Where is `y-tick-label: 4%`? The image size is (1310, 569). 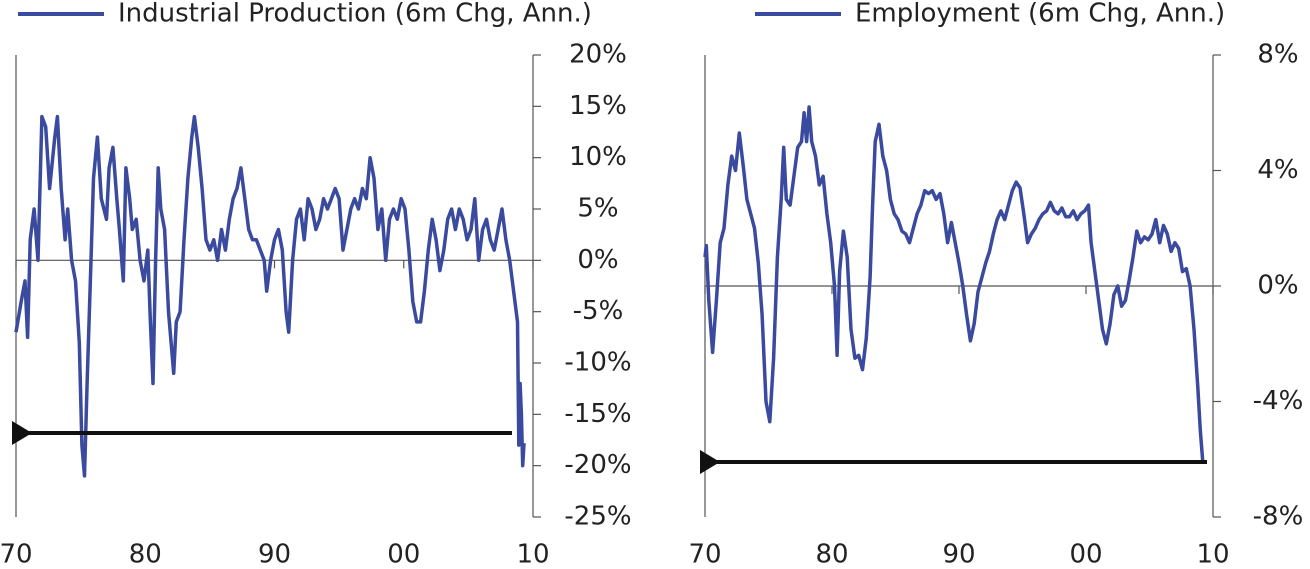
y-tick-label: 4% is located at coordinates (1277, 170).